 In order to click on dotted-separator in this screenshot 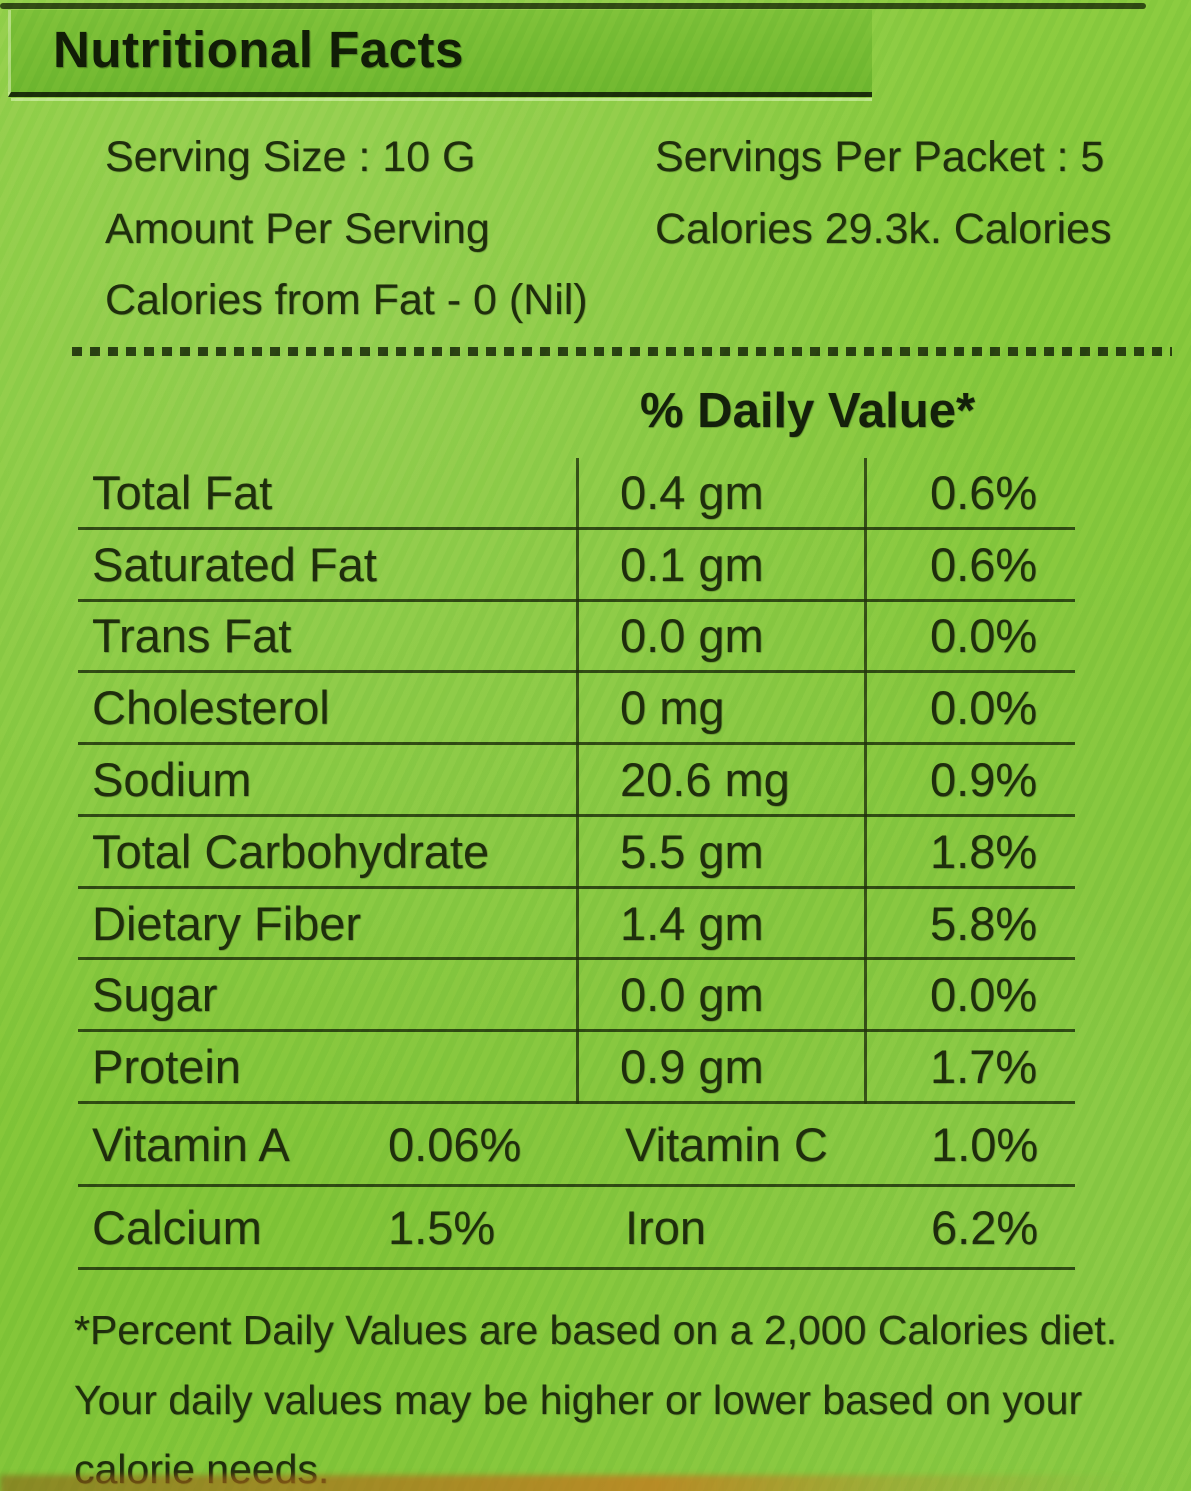, I will do `click(622, 351)`.